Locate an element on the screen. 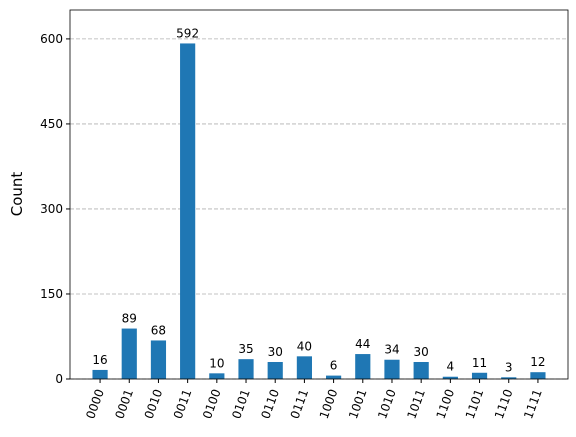 The width and height of the screenshot is (576, 437). y-tick-label: 600 is located at coordinates (51, 39).